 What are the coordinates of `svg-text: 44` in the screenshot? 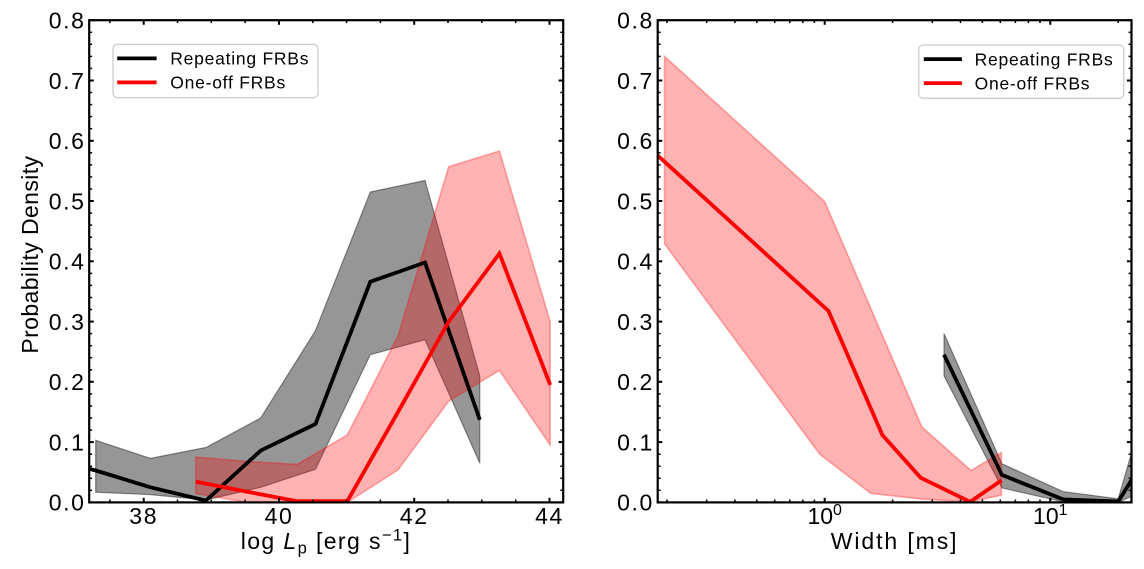 It's located at (549, 516).